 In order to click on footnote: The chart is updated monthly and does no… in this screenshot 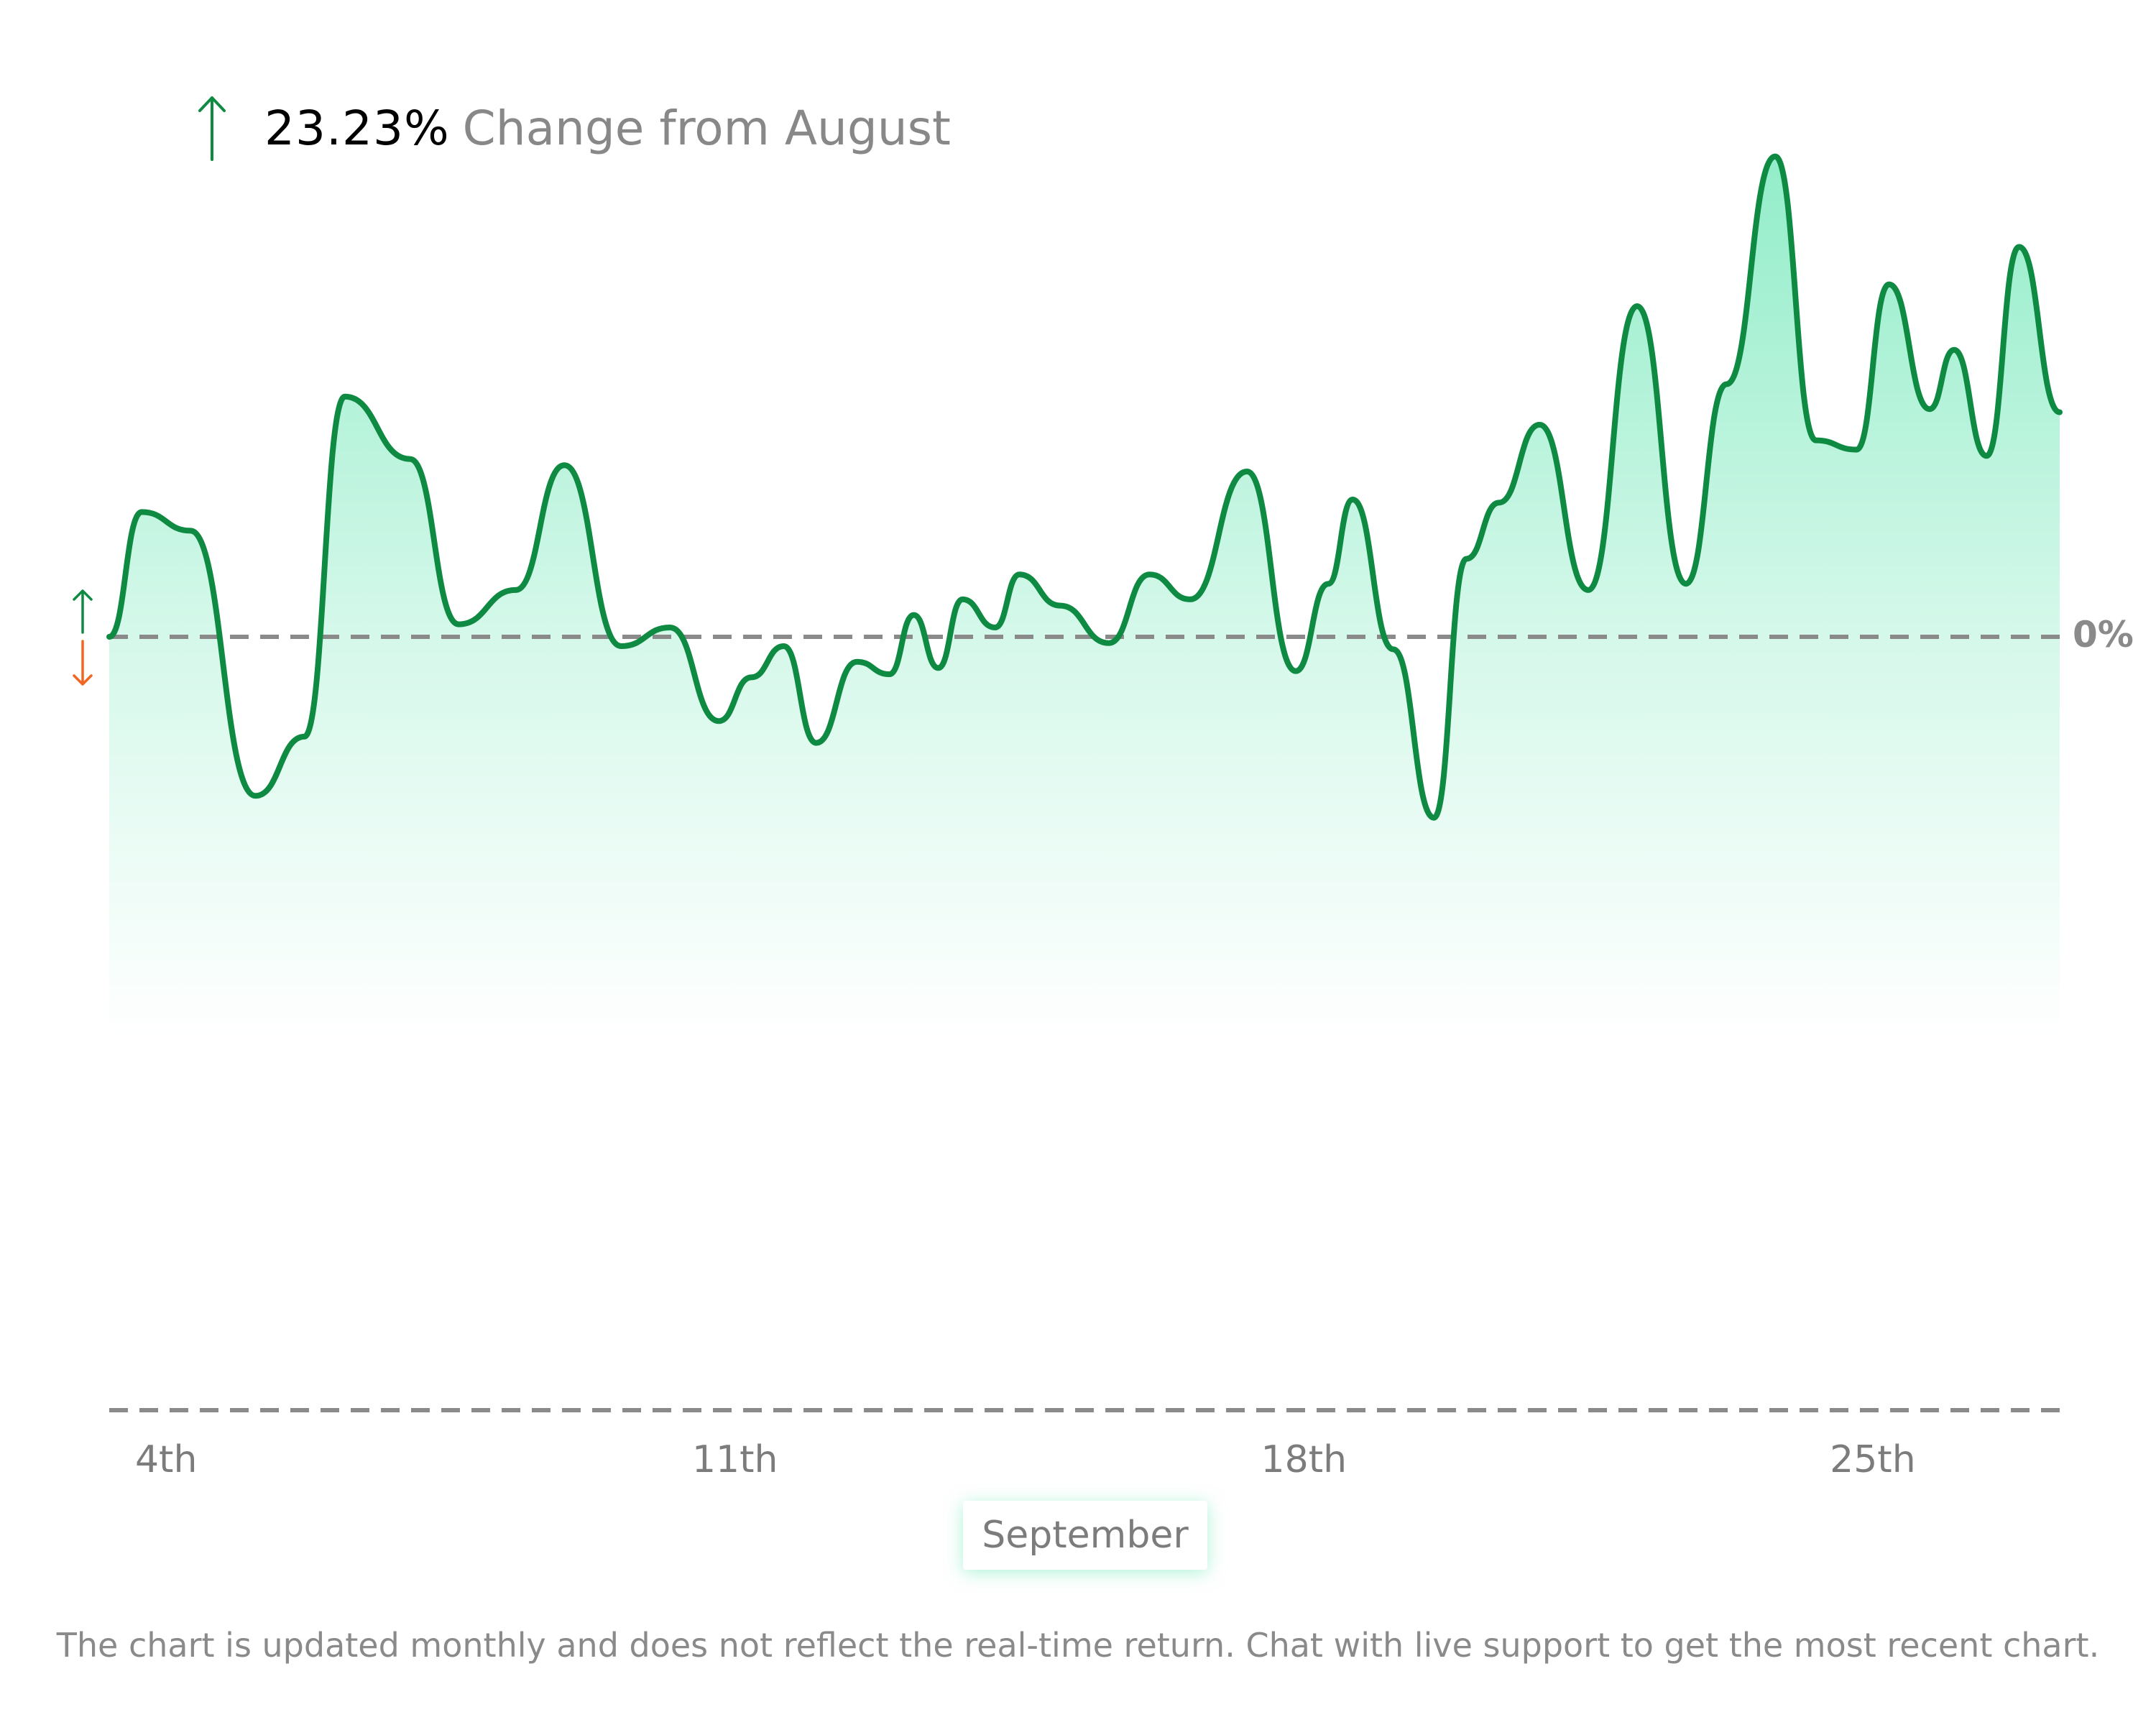, I will do `click(1078, 1645)`.